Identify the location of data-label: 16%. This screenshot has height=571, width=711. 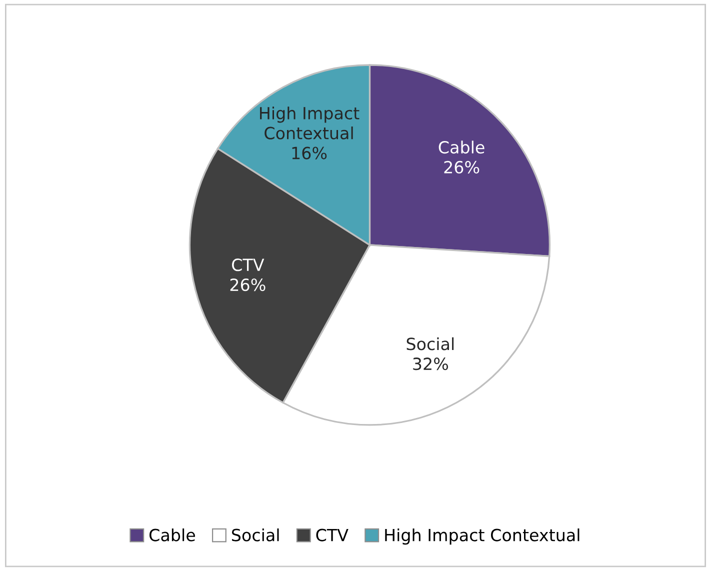
(309, 153).